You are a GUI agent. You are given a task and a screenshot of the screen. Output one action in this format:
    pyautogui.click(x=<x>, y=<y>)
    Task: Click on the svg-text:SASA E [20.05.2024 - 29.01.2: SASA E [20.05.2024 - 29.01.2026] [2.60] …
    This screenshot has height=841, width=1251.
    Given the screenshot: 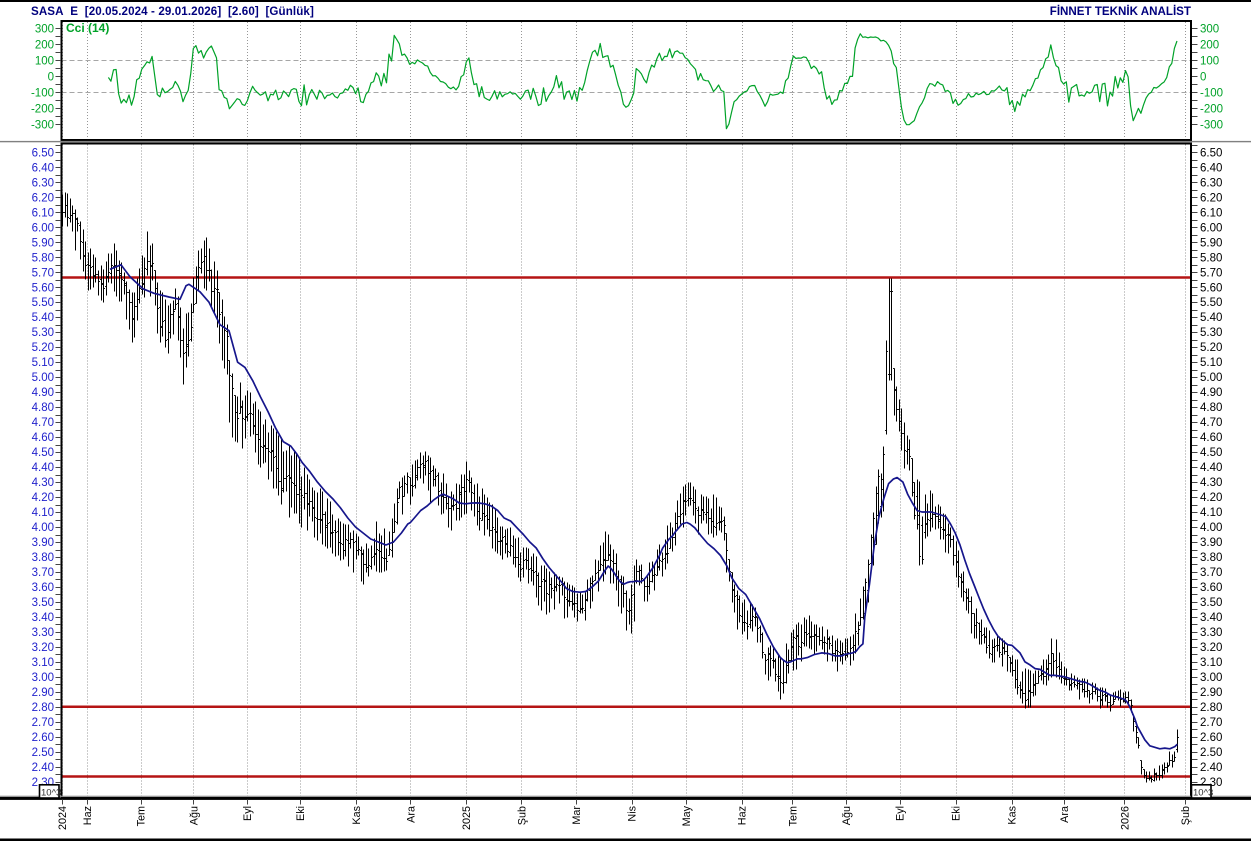 What is the action you would take?
    pyautogui.click(x=172, y=11)
    